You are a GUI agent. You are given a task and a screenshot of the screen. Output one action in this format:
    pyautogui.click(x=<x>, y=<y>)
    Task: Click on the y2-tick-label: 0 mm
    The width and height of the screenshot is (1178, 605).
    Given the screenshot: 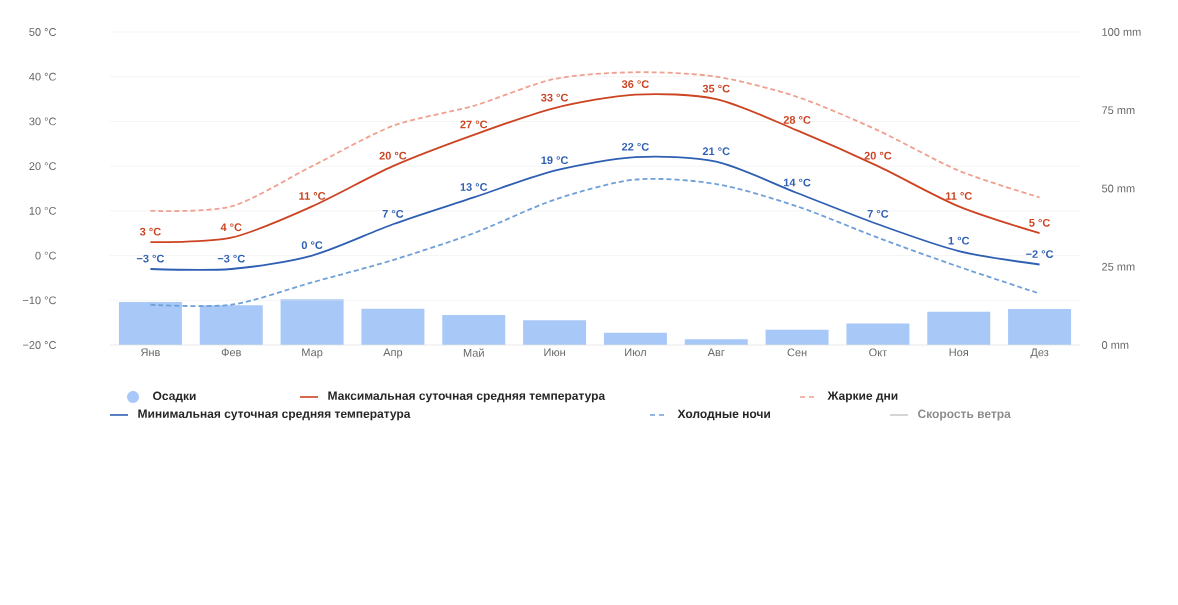 What is the action you would take?
    pyautogui.click(x=1115, y=345)
    